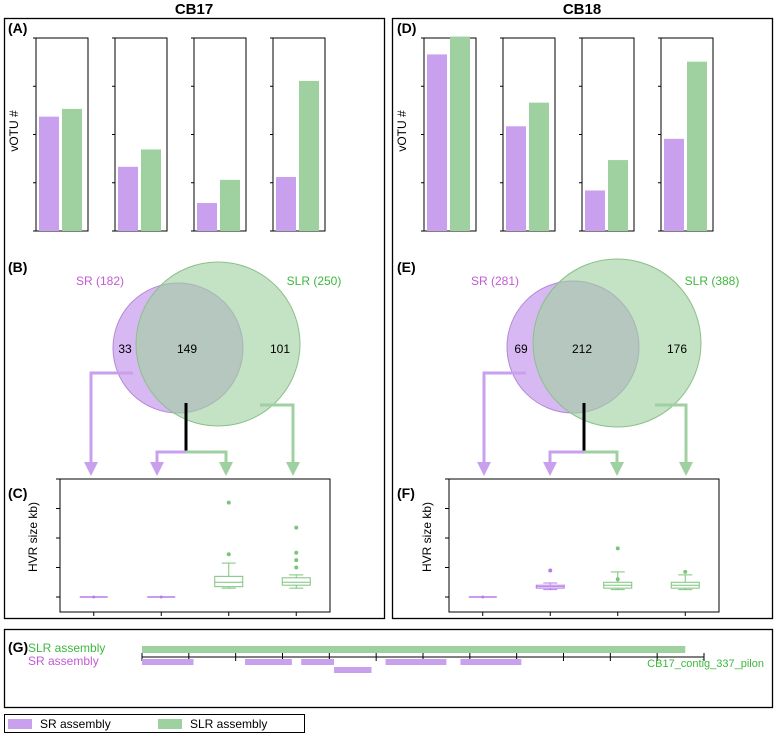  I want to click on cb18-venn-sr-label: SR (281), so click(495, 281).